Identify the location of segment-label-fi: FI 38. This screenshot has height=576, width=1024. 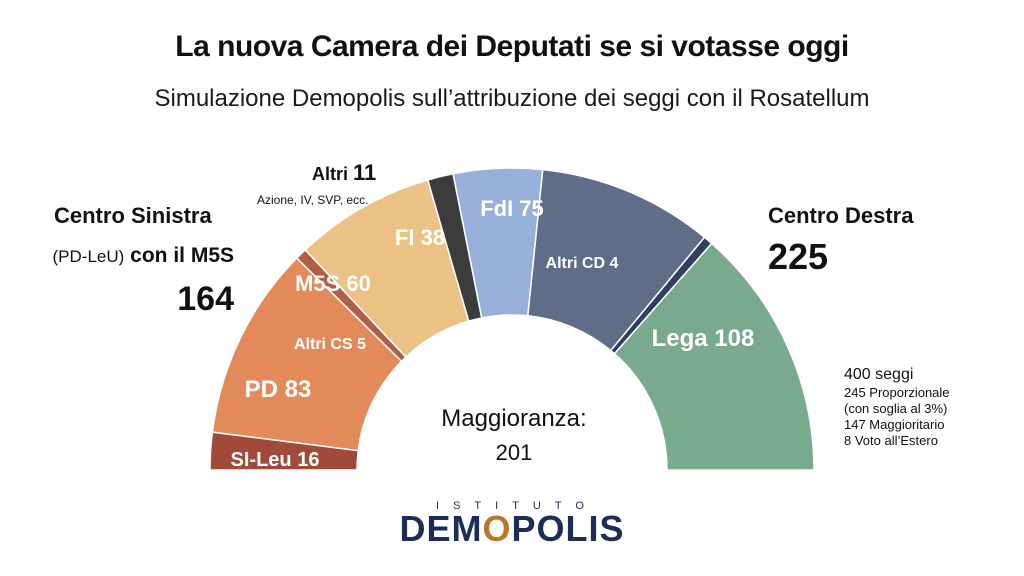
(420, 237).